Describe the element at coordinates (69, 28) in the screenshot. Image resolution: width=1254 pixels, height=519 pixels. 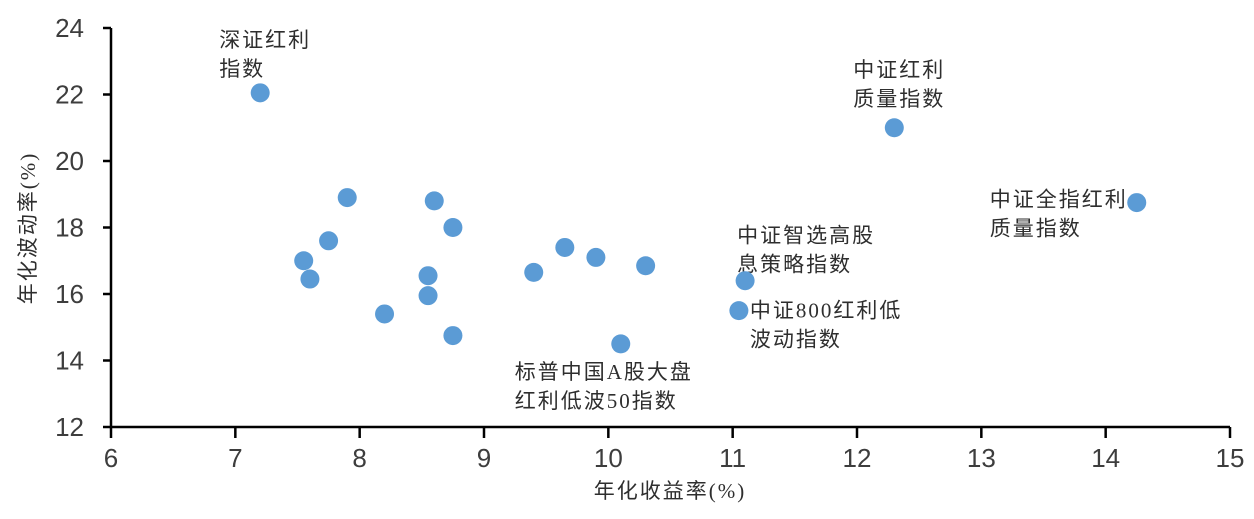
I see `y-tick-label: 24` at that location.